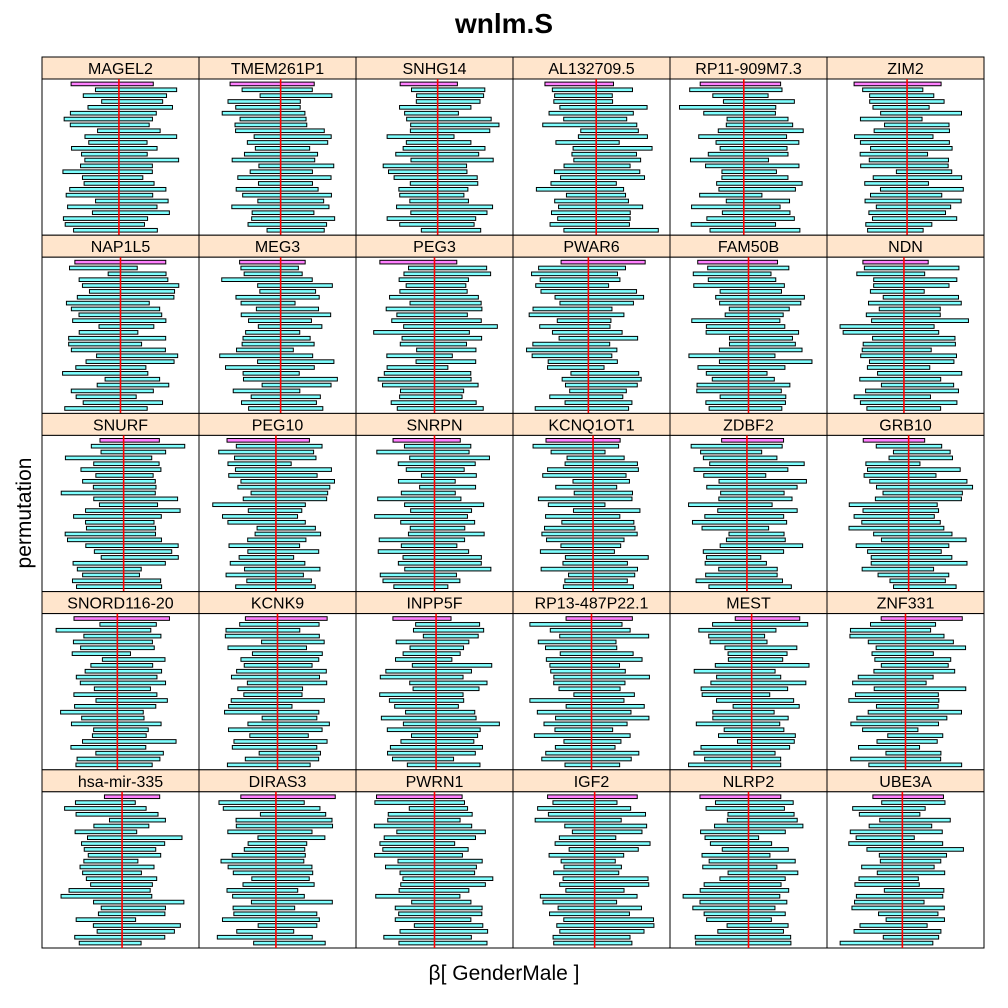 Image resolution: width=1008 pixels, height=1008 pixels. I want to click on panel: PEG3, so click(434, 324).